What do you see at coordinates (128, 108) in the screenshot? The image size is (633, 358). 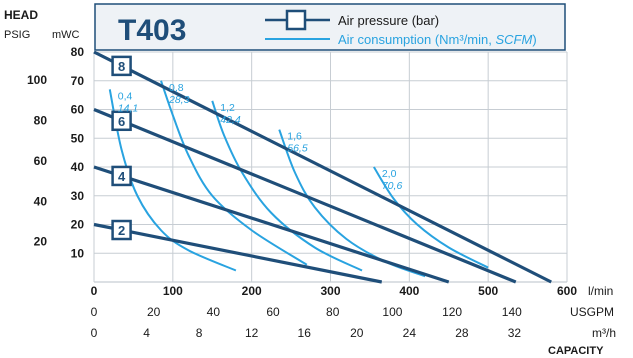 I see `consumption-label-scfm: 14,1` at bounding box center [128, 108].